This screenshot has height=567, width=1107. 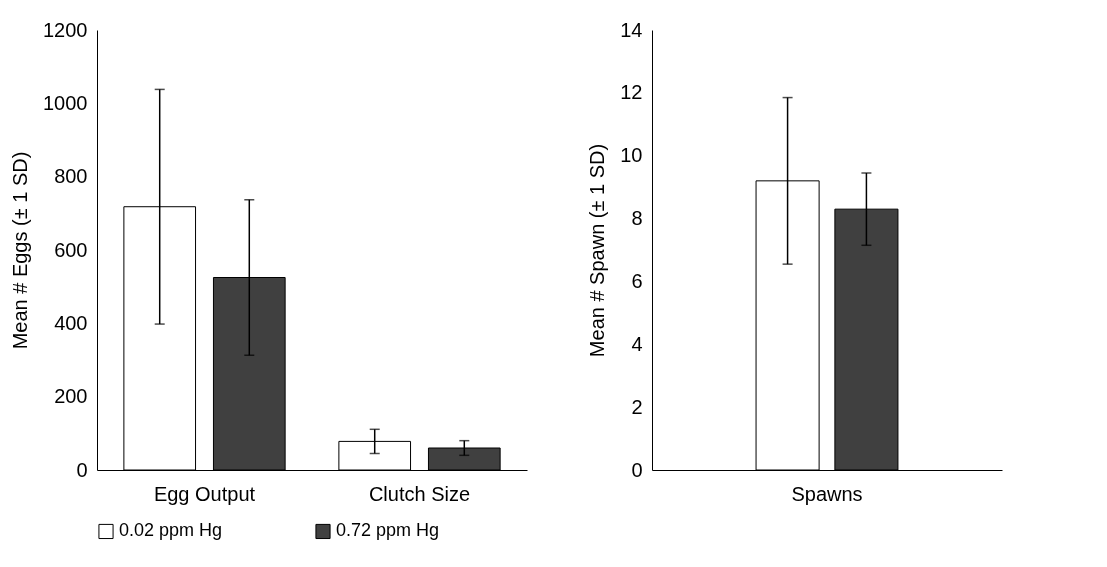 What do you see at coordinates (827, 493) in the screenshot?
I see `x-tick-label: Spawns` at bounding box center [827, 493].